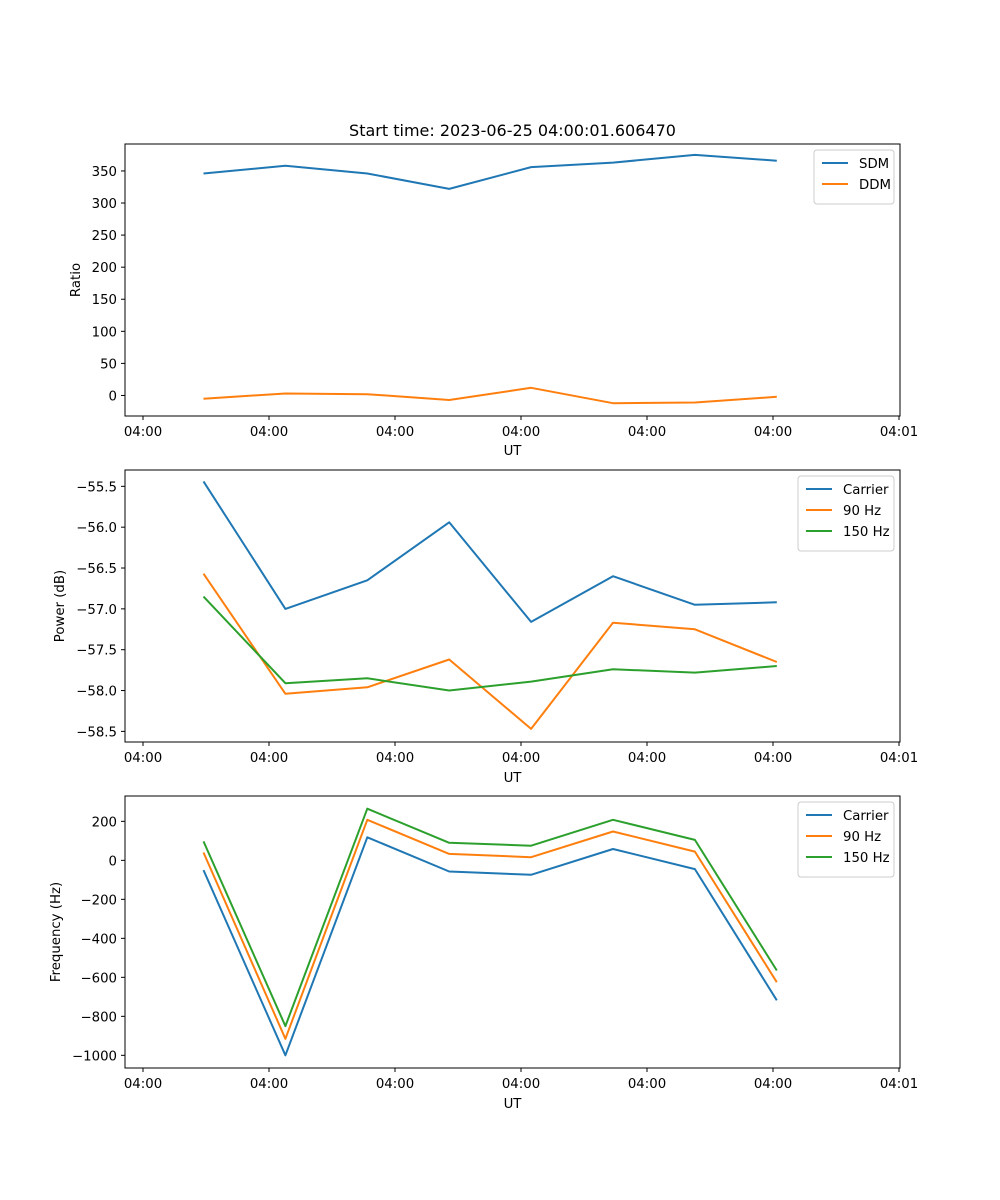 This screenshot has width=1000, height=1200. What do you see at coordinates (875, 185) in the screenshot?
I see `legend-label: DDM` at bounding box center [875, 185].